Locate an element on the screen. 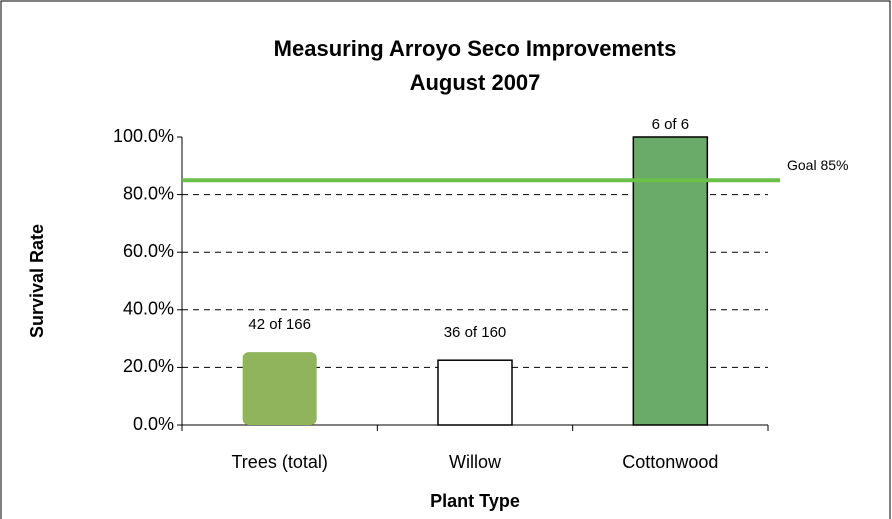 This screenshot has width=892, height=519. goal-label: Goal 85% is located at coordinates (817, 165).